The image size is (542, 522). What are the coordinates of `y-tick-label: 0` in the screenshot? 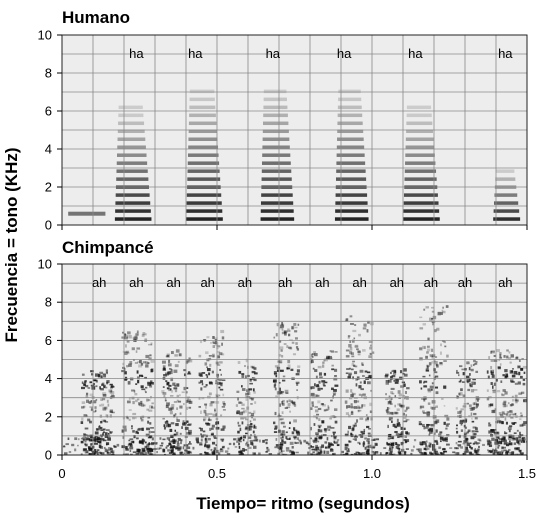 It's located at (48, 455).